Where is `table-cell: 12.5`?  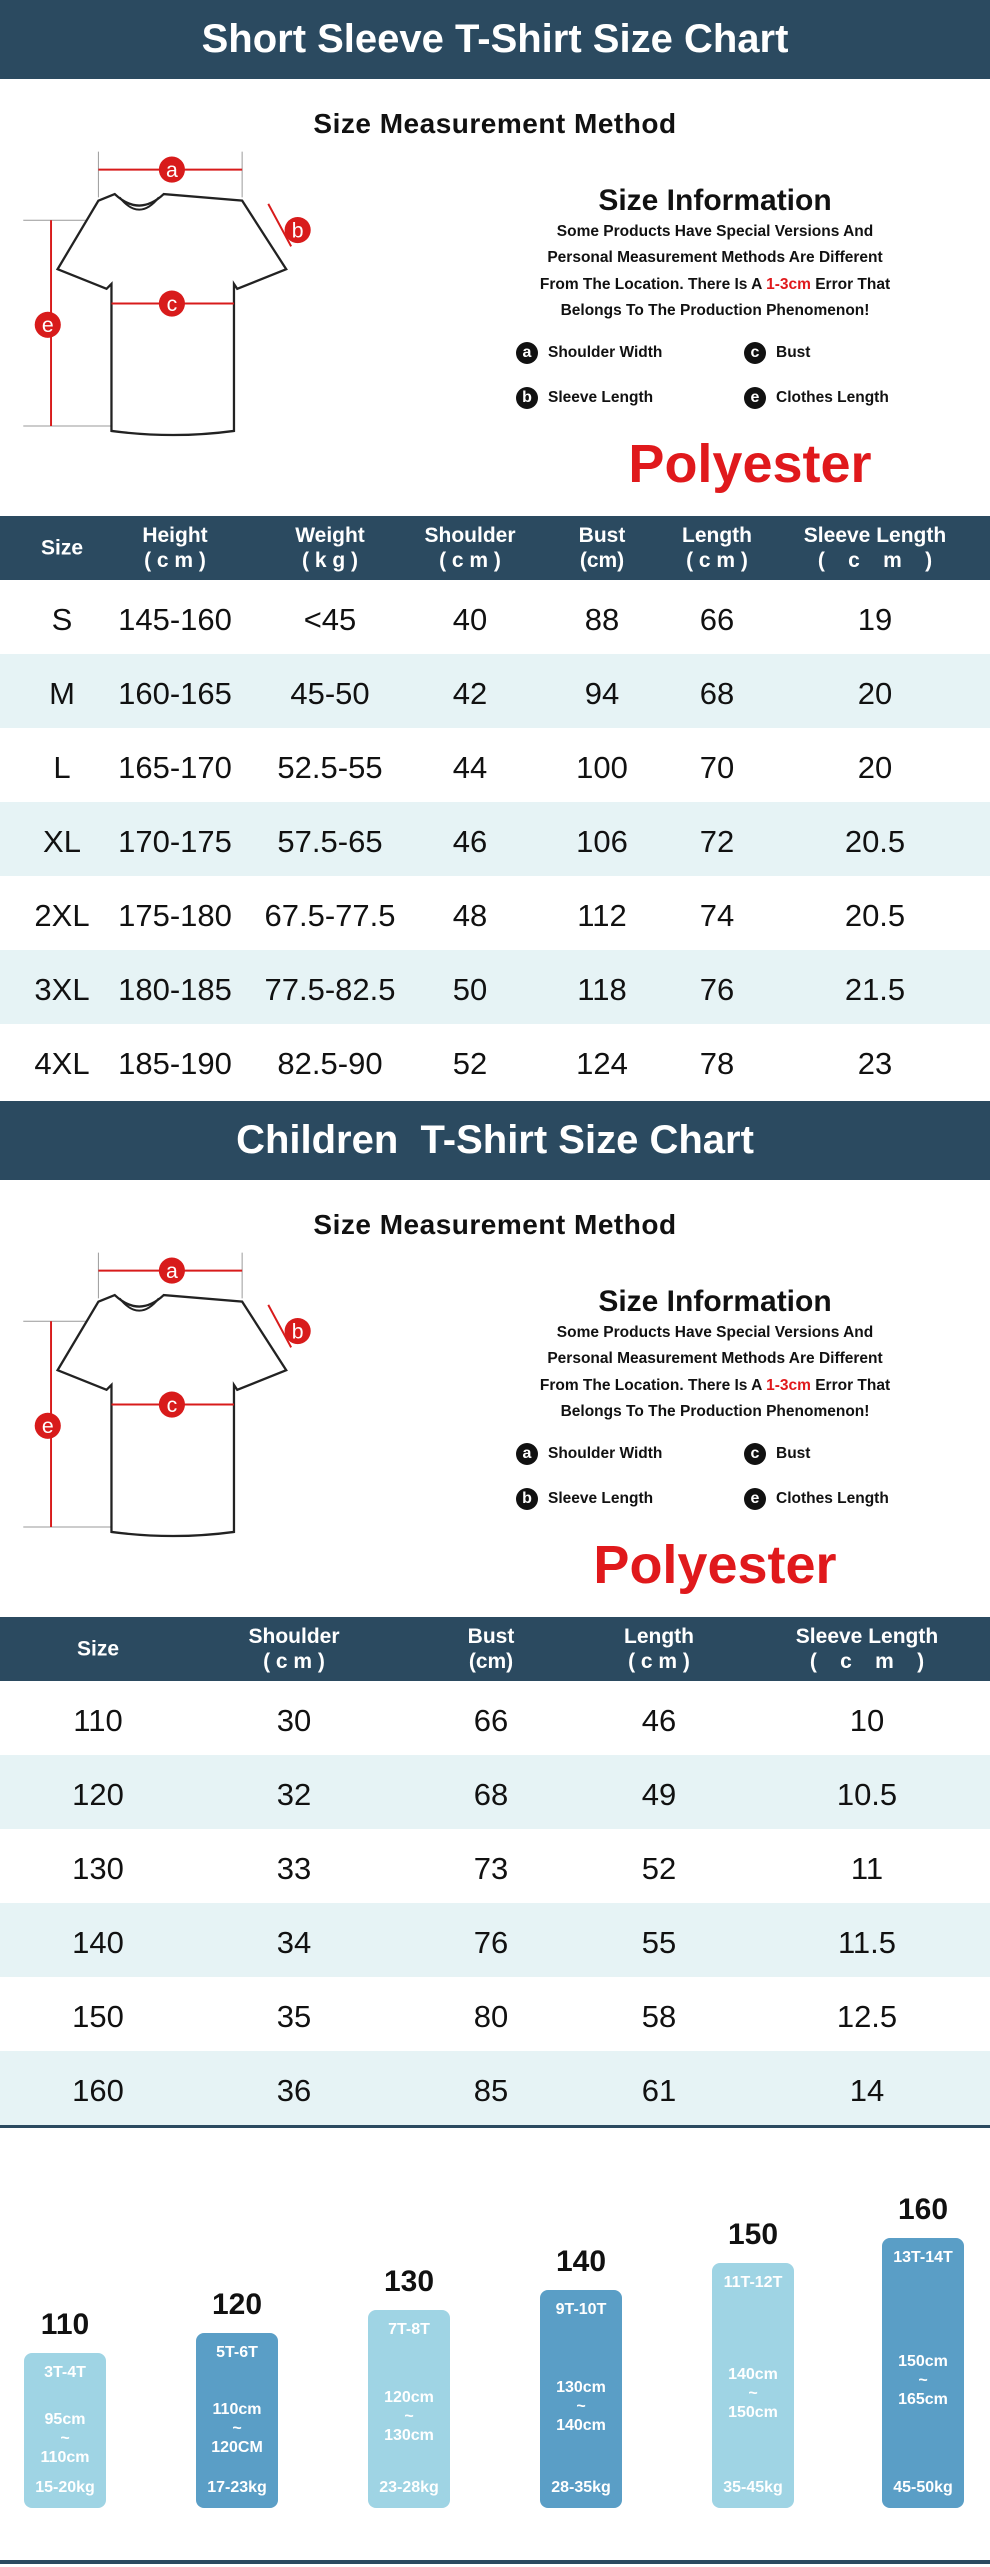
table-cell: 12.5 is located at coordinates (867, 2016).